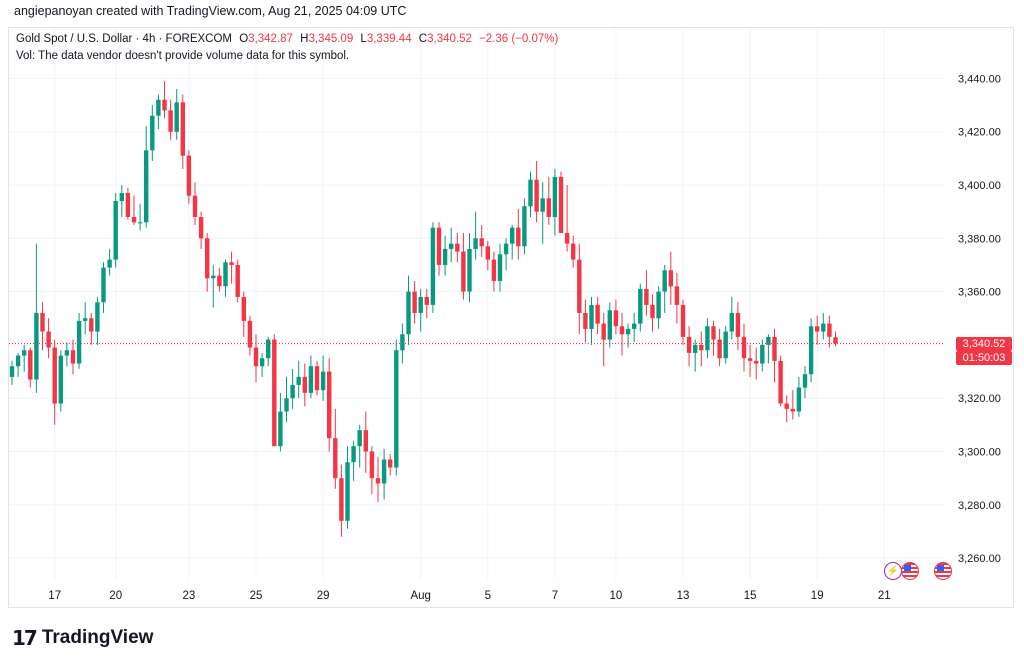  I want to click on tradingview-logo-icon: 17, so click(25, 638).